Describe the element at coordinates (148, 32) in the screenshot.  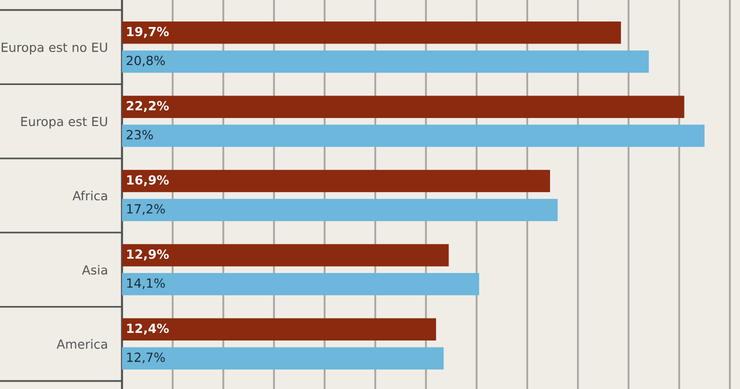
I see `data-label: 19,7%` at that location.